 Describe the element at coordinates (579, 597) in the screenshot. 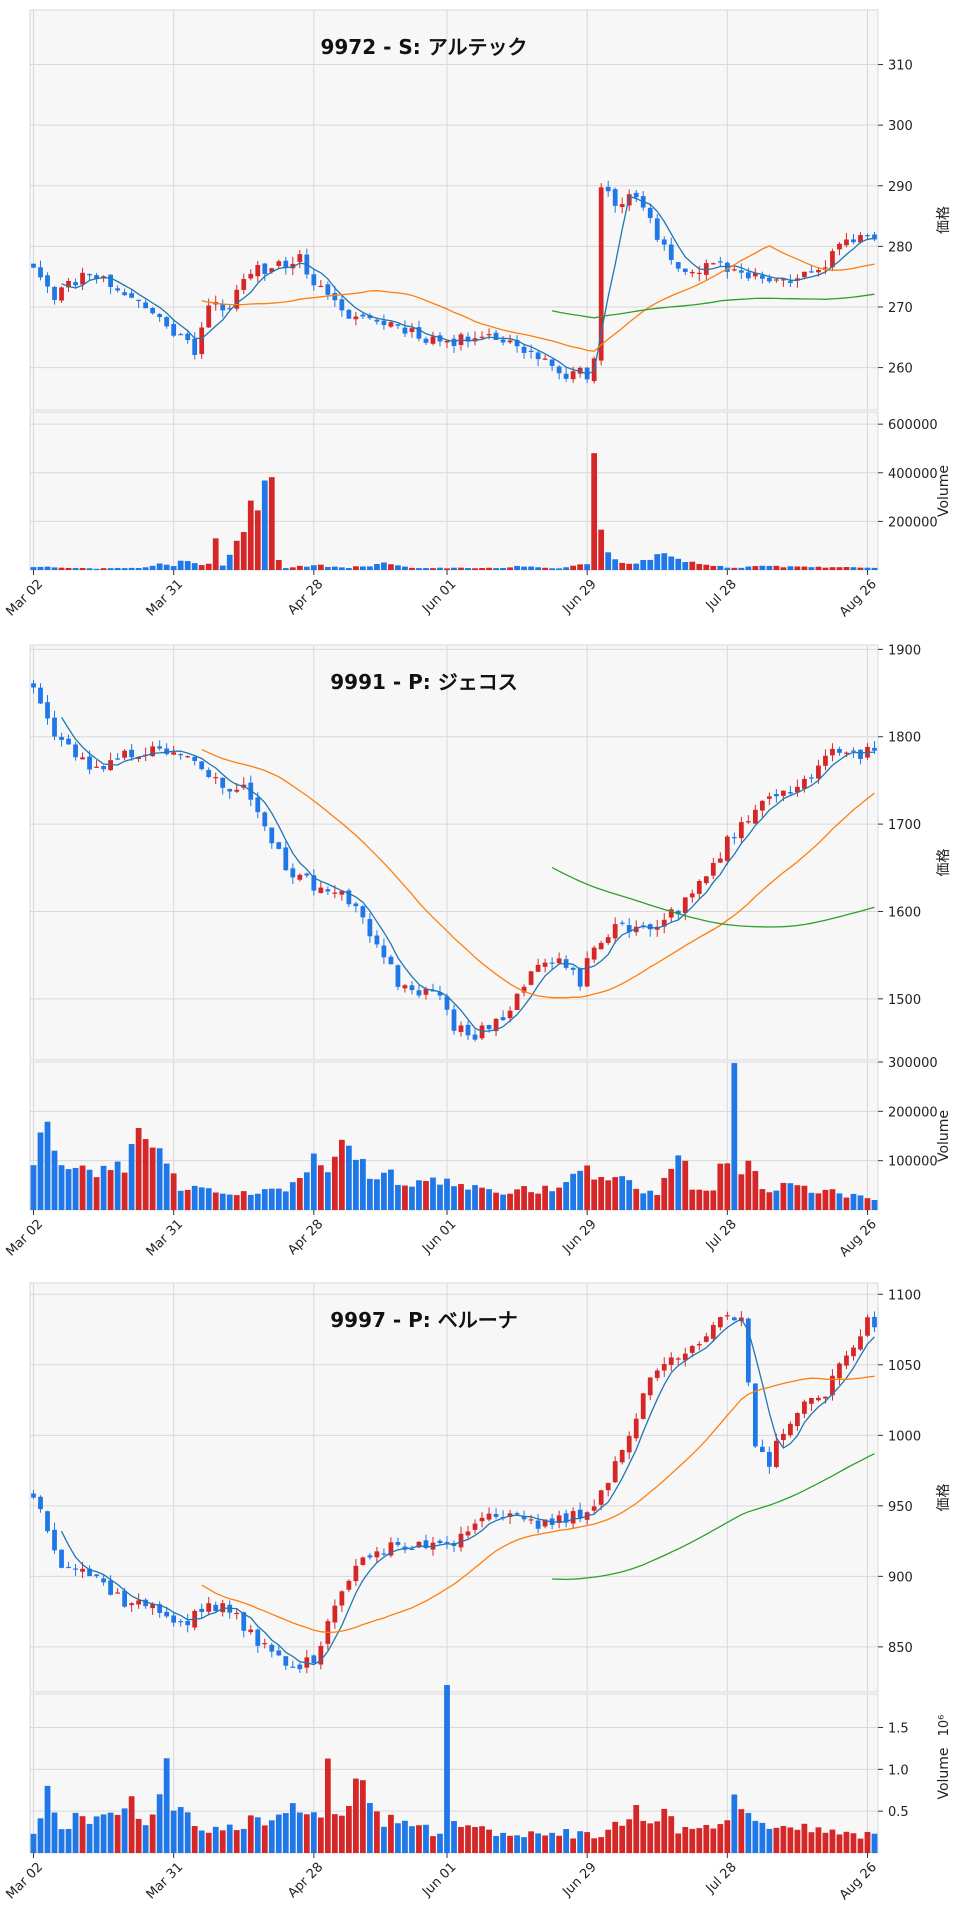

I see `x-tick-label: Jun 29` at that location.